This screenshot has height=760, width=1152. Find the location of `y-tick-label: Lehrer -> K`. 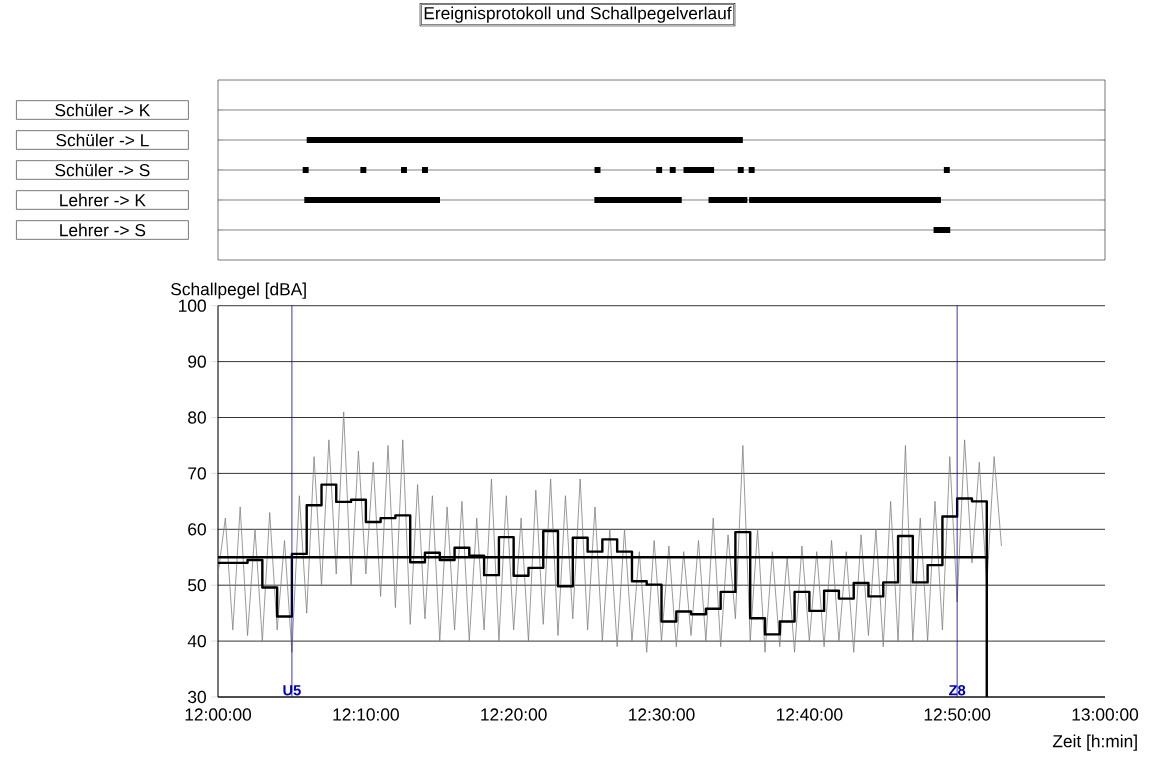

y-tick-label: Lehrer -> K is located at coordinates (103, 200).